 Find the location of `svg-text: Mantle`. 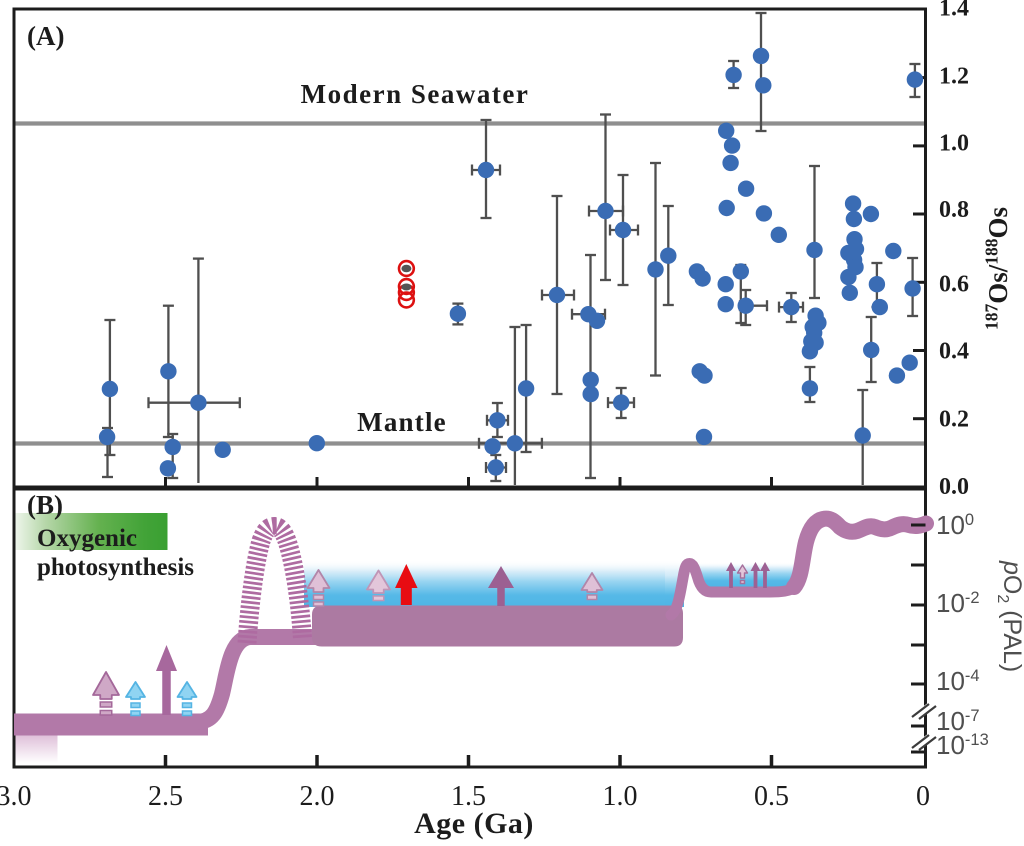

svg-text: Mantle is located at coordinates (402, 422).